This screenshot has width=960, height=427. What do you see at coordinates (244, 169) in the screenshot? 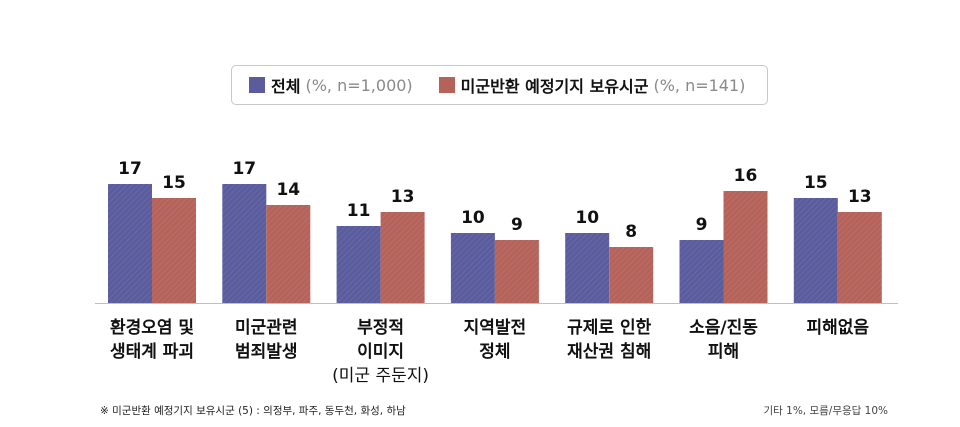
I see `data-label-total-1: 17` at bounding box center [244, 169].